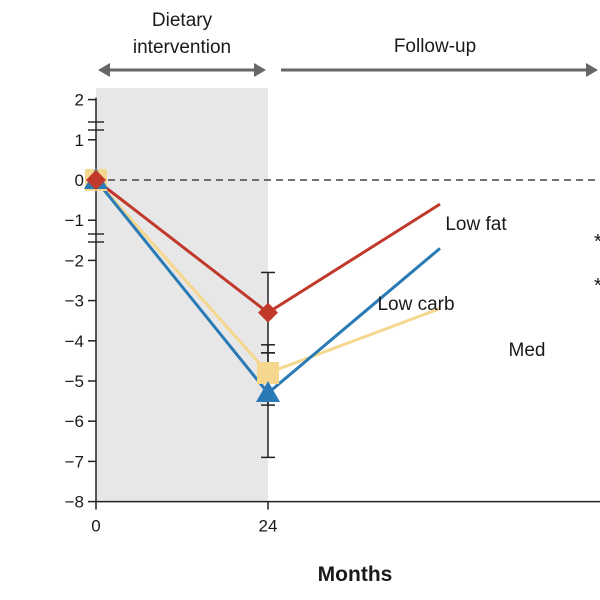 The width and height of the screenshot is (600, 600). What do you see at coordinates (95, 526) in the screenshot?
I see `x-tick-label: 0` at bounding box center [95, 526].